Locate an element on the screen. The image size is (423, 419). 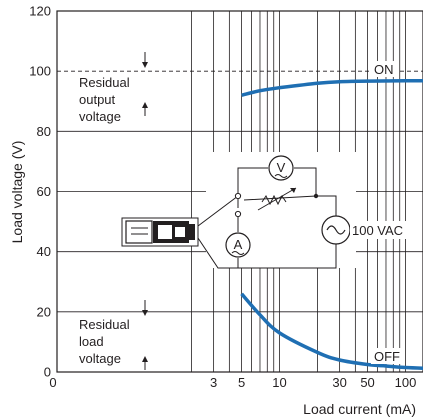
series-line-off is located at coordinates (331, 331).